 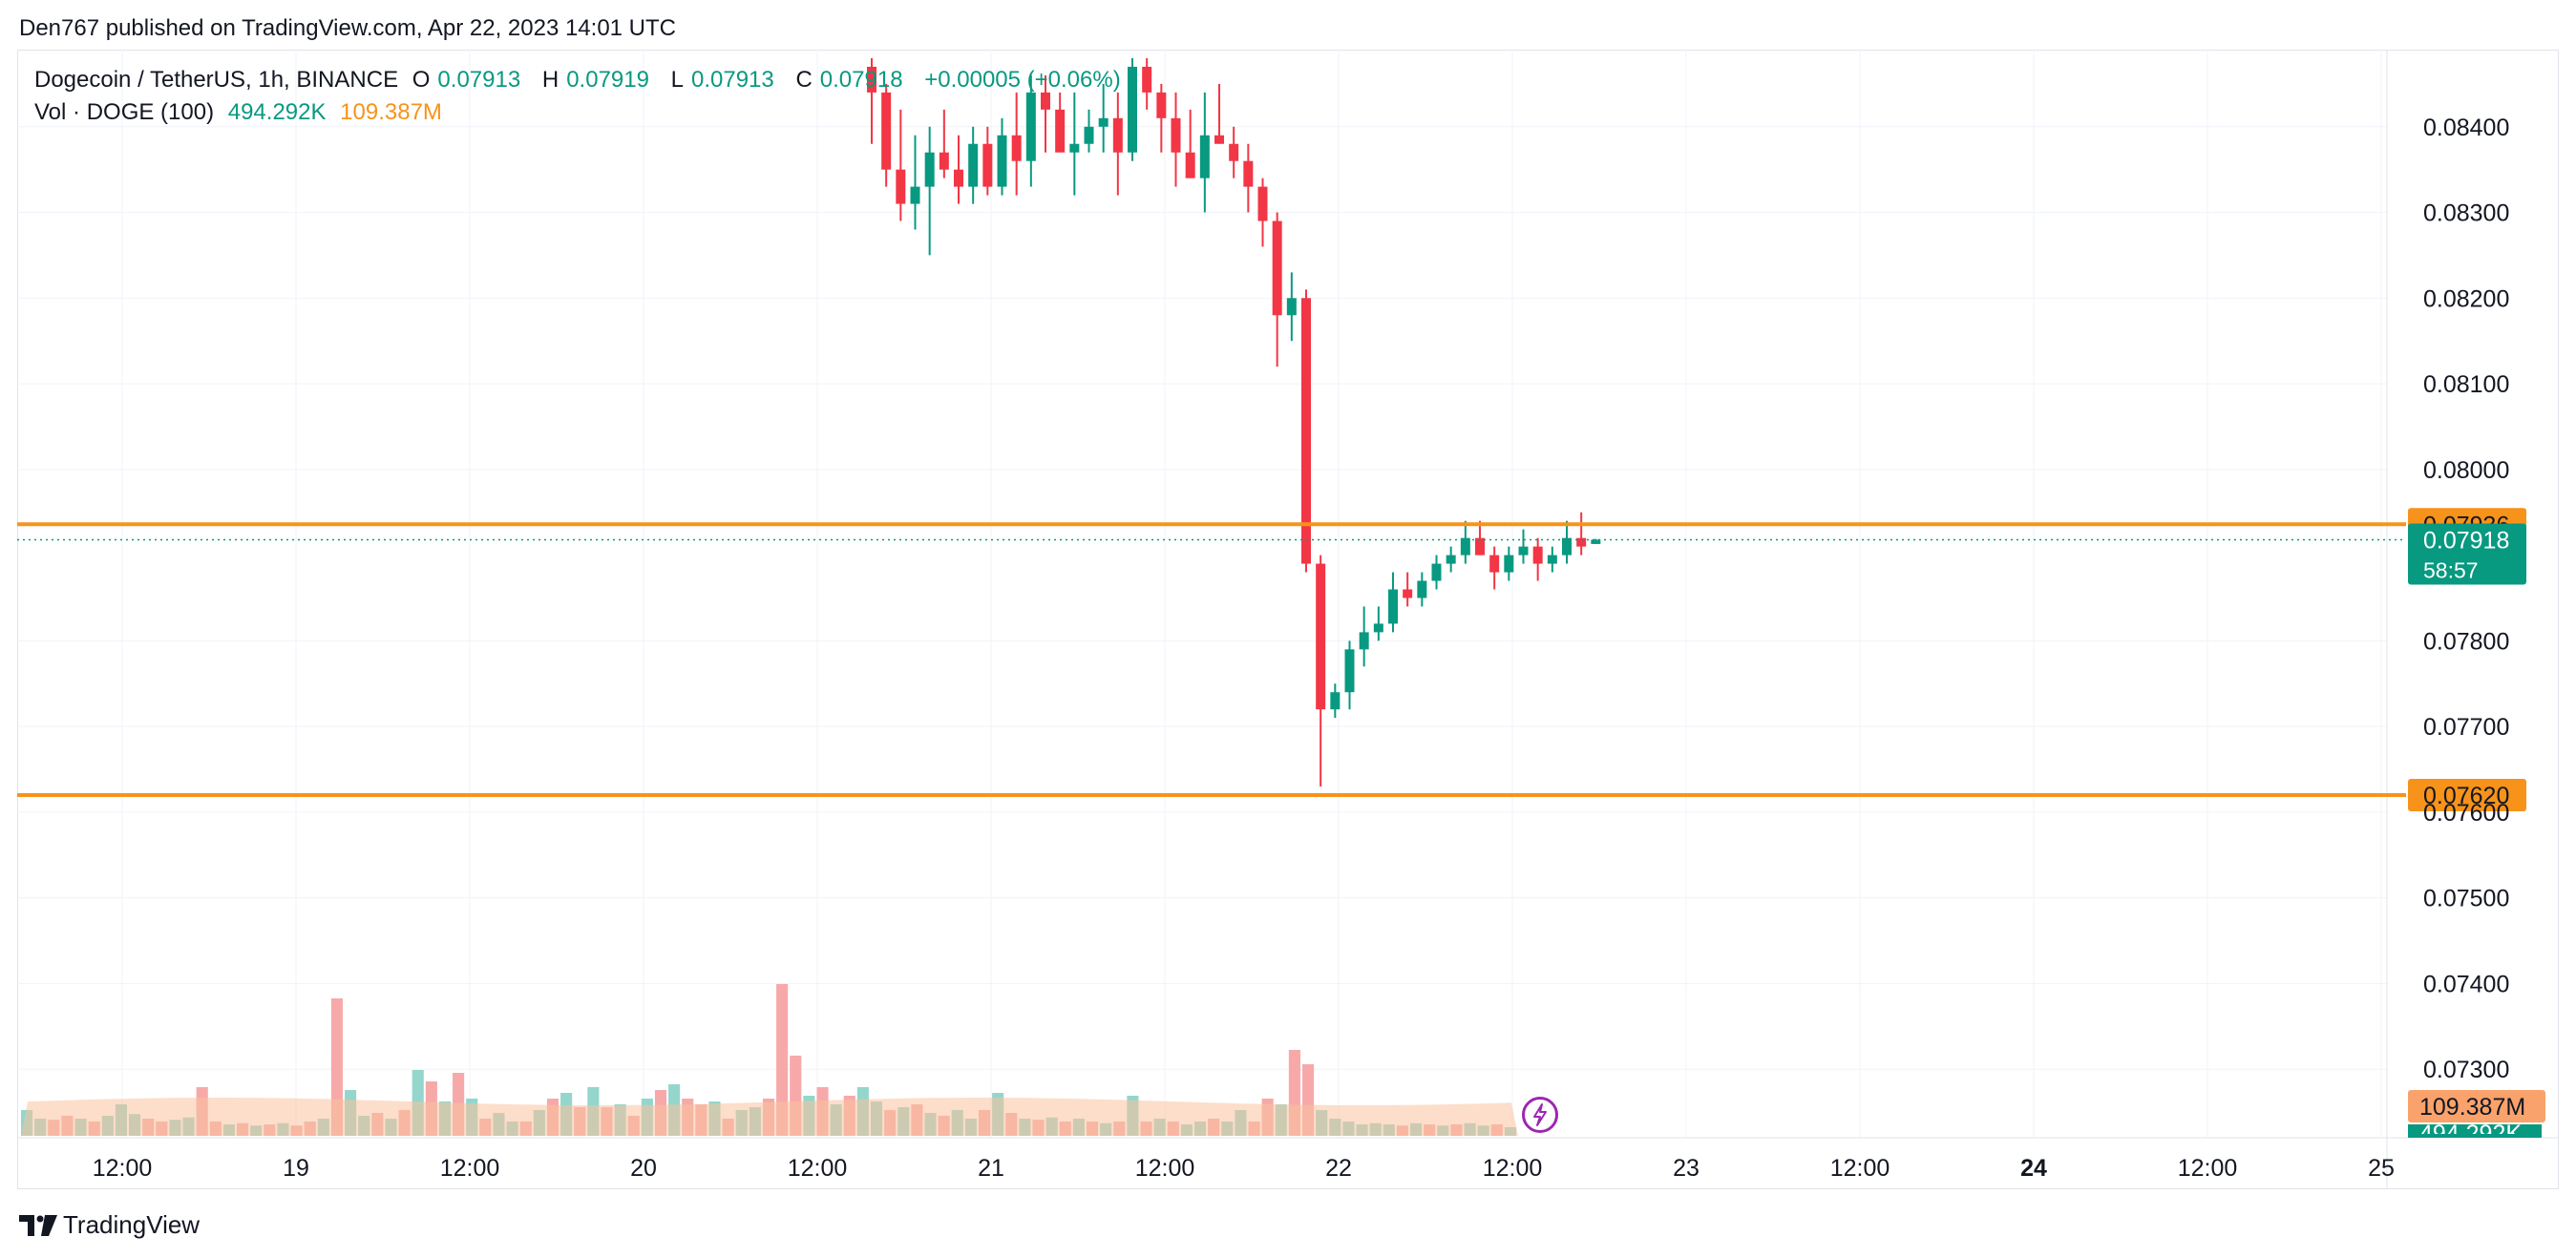 I want to click on price-tick-label: 0.08200, so click(x=2466, y=299).